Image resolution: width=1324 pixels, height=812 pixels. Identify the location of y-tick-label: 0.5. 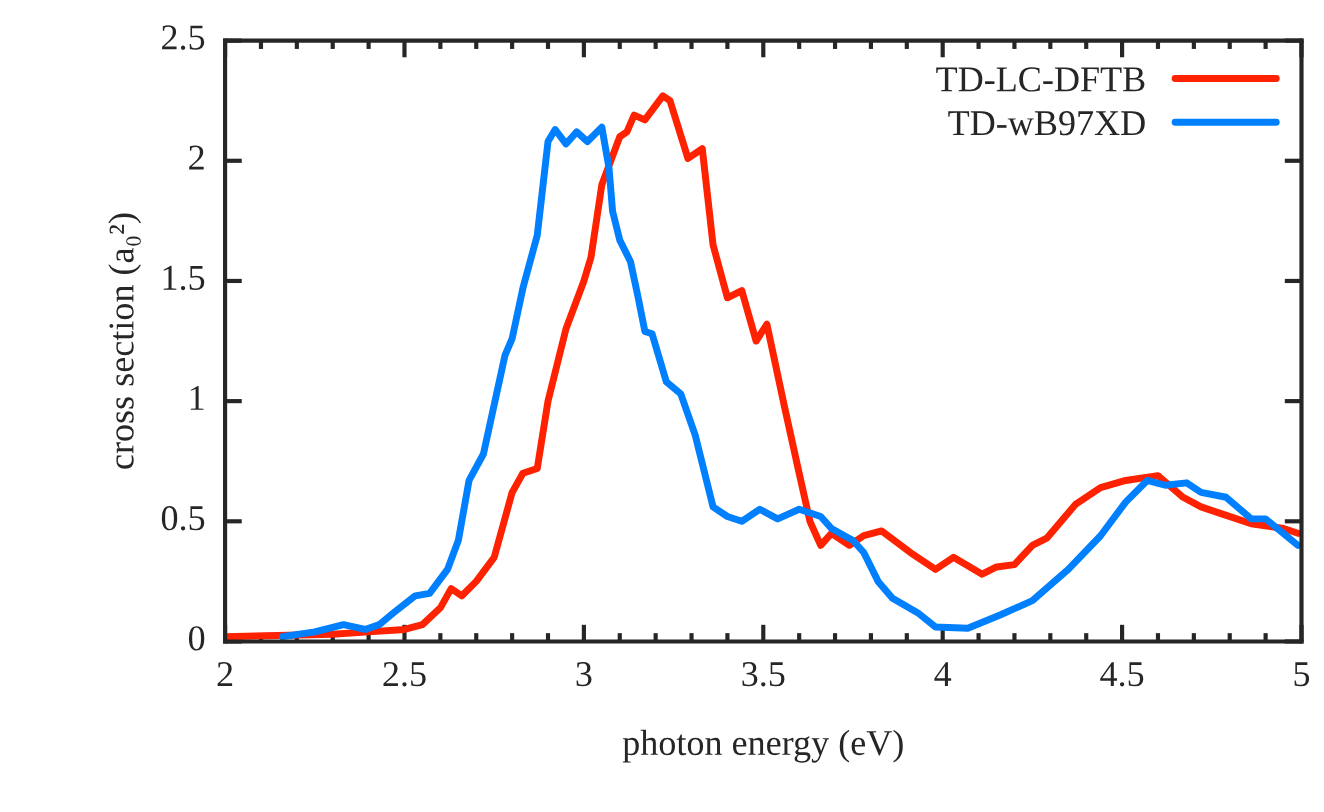
(183, 518).